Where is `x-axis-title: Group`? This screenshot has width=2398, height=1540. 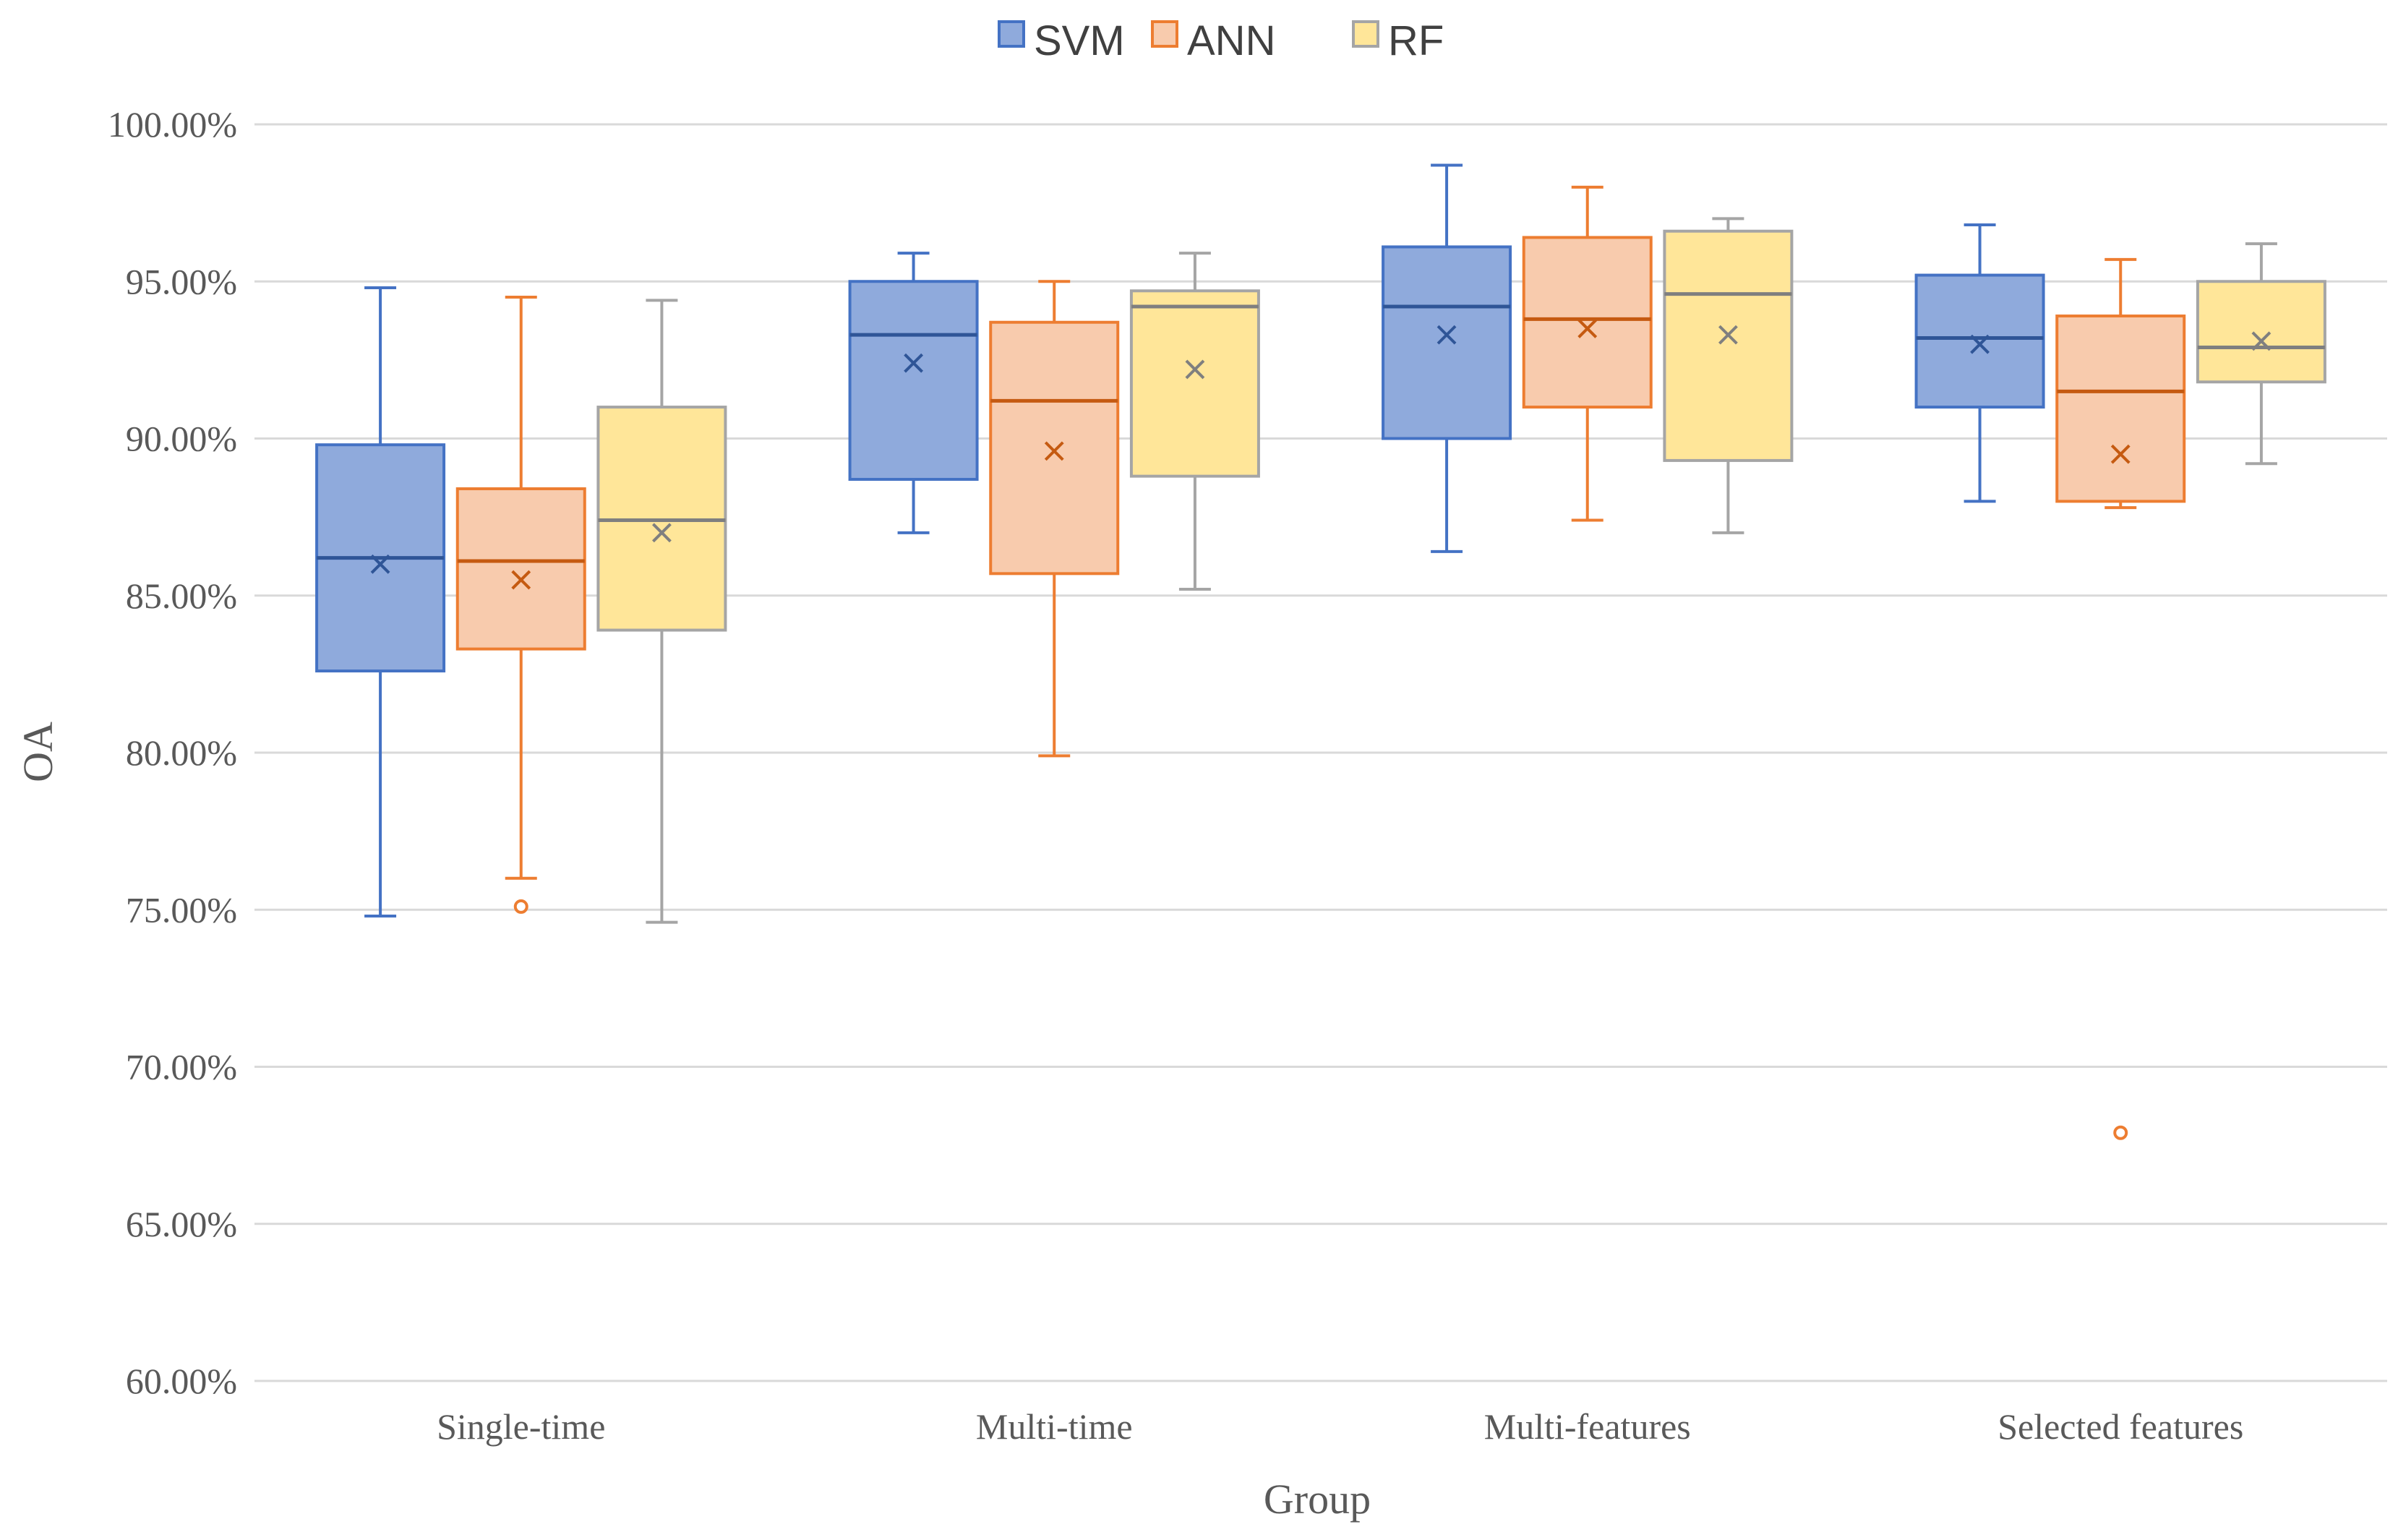 x-axis-title: Group is located at coordinates (1317, 1499).